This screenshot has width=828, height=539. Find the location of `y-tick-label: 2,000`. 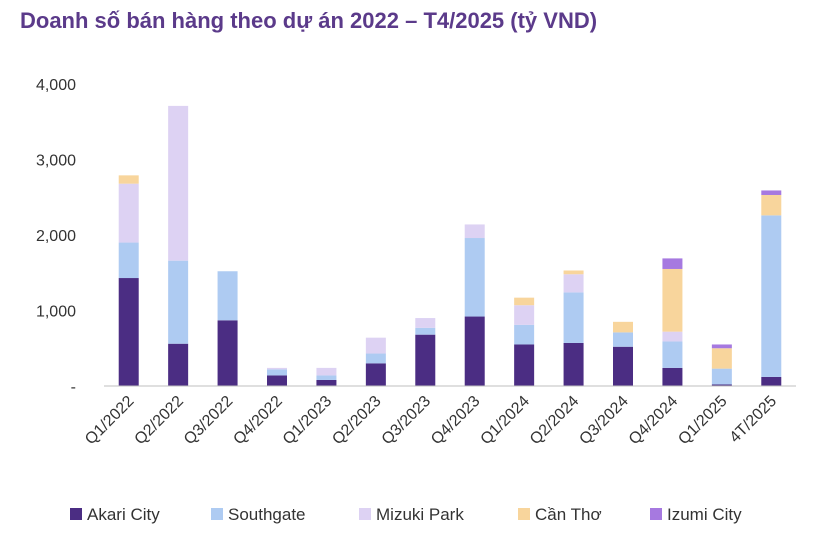

y-tick-label: 2,000 is located at coordinates (56, 236).